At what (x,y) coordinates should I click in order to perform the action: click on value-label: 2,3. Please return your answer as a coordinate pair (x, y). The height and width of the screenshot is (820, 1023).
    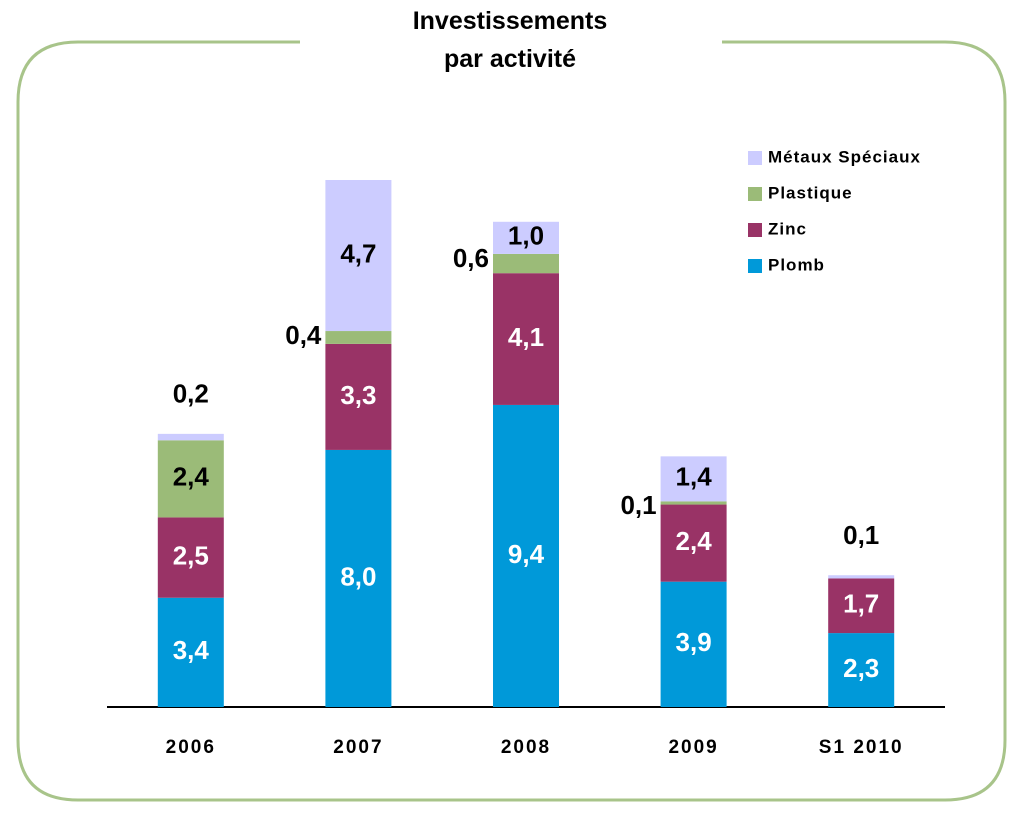
    Looking at the image, I should click on (861, 668).